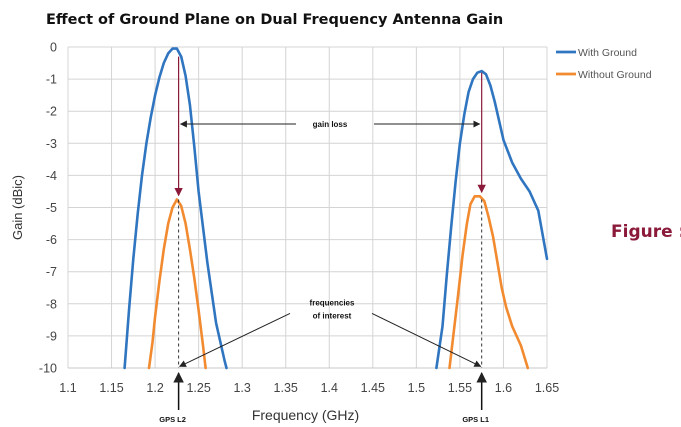  I want to click on x-tick-label: 1.55, so click(460, 388).